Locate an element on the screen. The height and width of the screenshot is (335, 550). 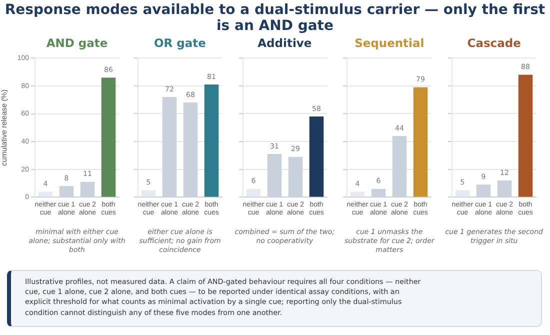
chart-title: Cascade is located at coordinates (494, 44).